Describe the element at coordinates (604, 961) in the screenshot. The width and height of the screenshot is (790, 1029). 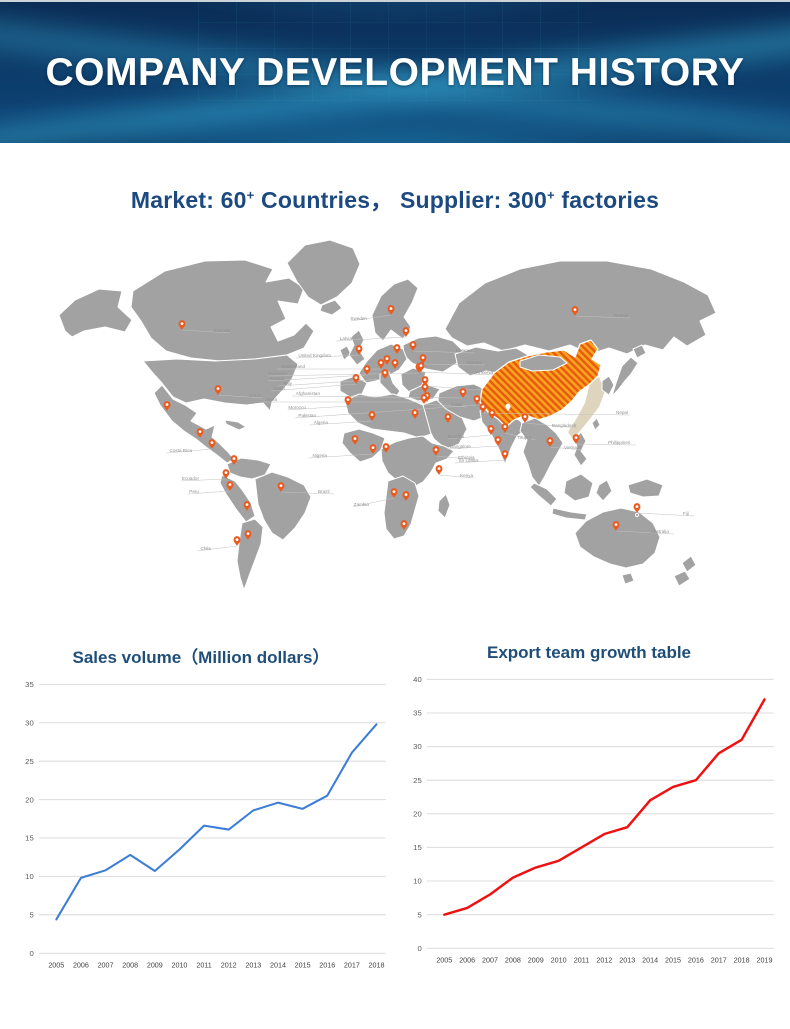
I see `x-axis-tick-label: 2012` at that location.